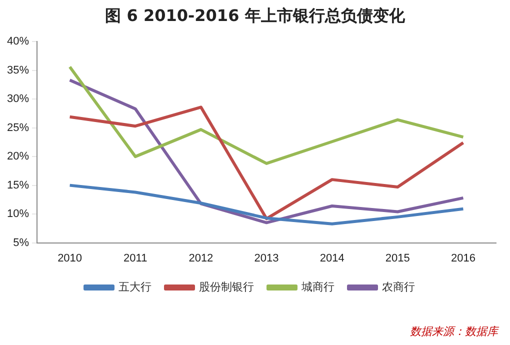  What do you see at coordinates (18, 156) in the screenshot?
I see `y-tick-label: 20%` at bounding box center [18, 156].